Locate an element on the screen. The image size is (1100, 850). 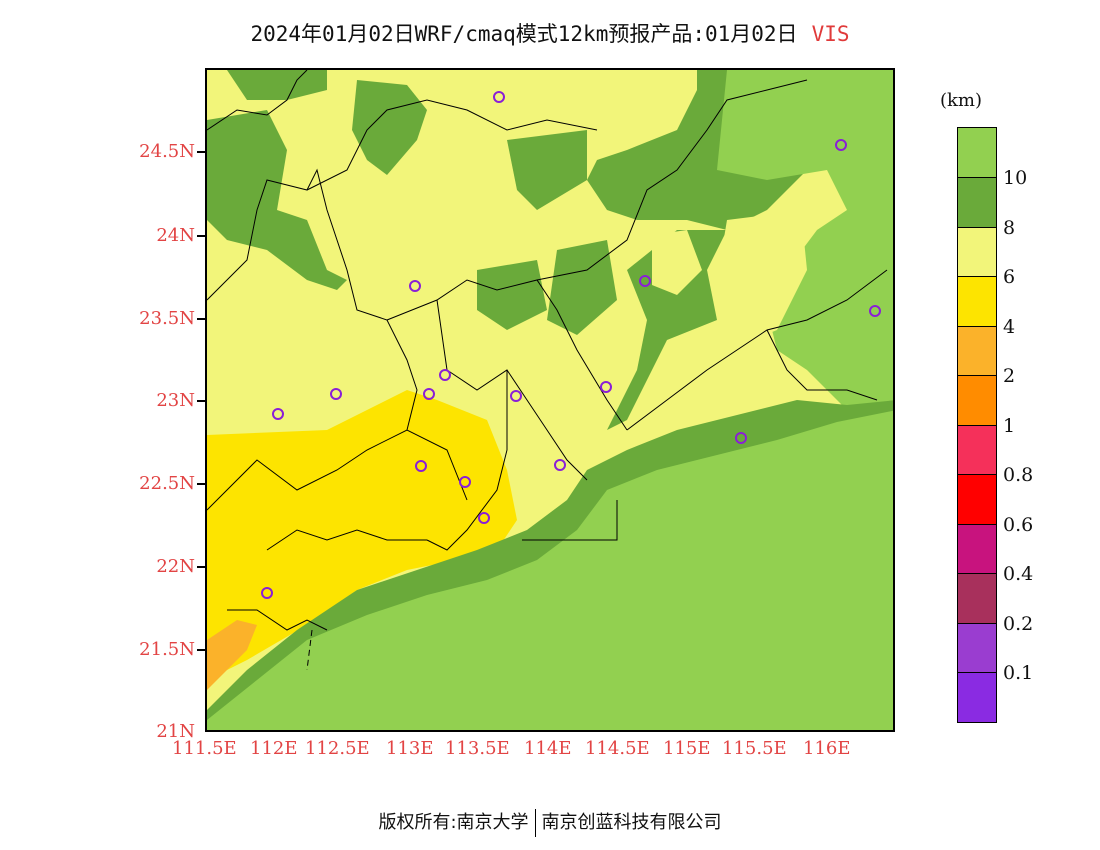
zone-haze-southwest is located at coordinates (362, 535).